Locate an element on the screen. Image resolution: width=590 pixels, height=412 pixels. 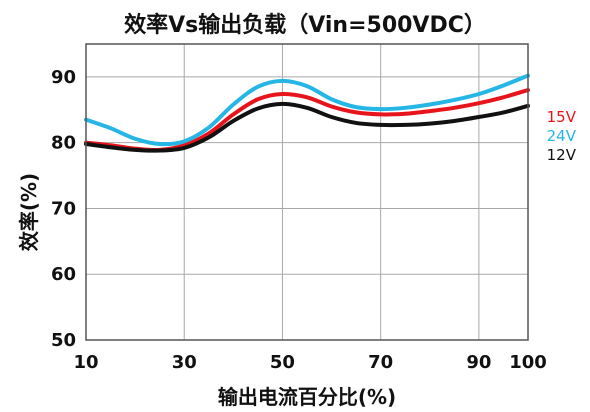
series-lines is located at coordinates (307, 113).